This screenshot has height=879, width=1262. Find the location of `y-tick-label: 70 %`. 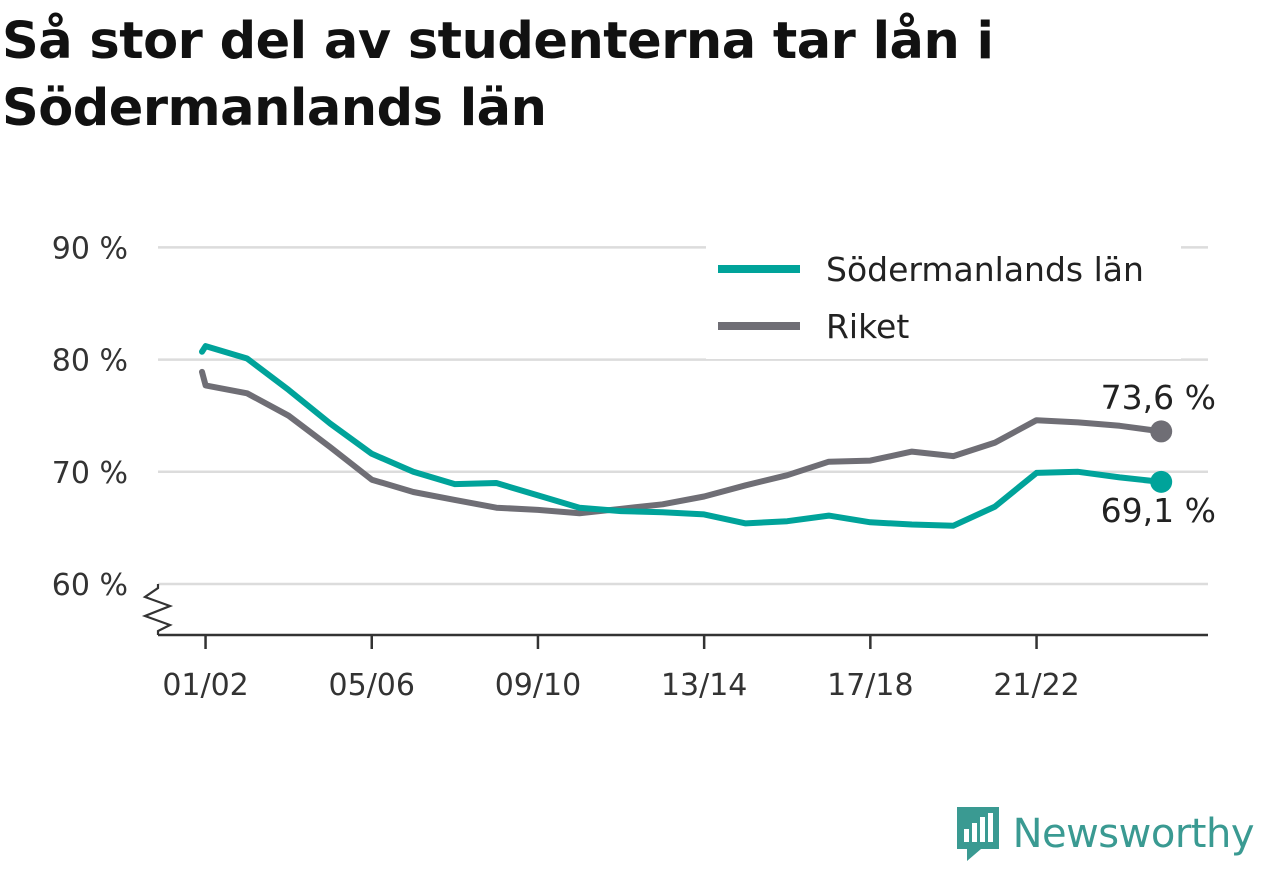

y-tick-label: 70 % is located at coordinates (90, 473).